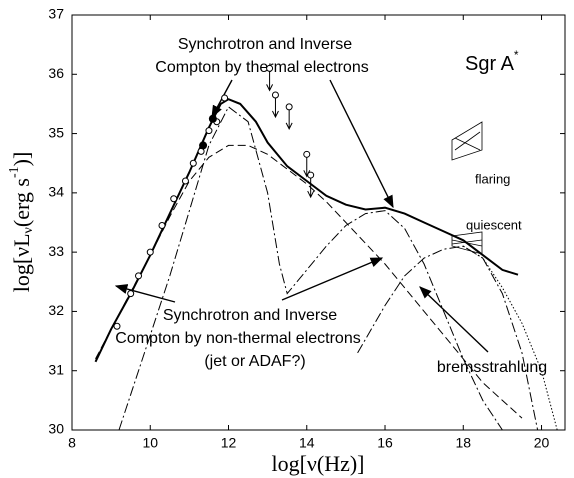  Describe the element at coordinates (494, 224) in the screenshot. I see `annotation: quiescent` at that location.